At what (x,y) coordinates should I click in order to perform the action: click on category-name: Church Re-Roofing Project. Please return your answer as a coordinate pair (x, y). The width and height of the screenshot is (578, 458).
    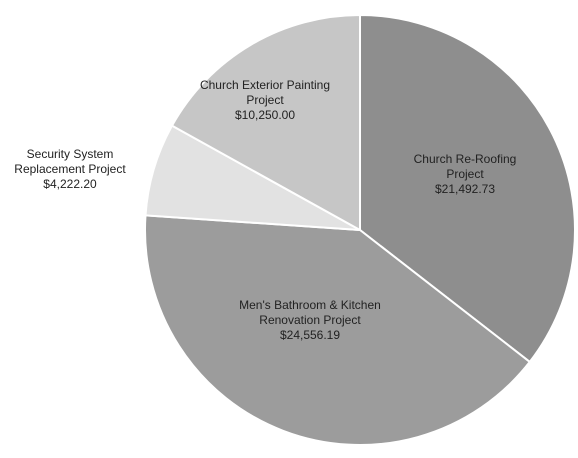
    Looking at the image, I should click on (465, 166).